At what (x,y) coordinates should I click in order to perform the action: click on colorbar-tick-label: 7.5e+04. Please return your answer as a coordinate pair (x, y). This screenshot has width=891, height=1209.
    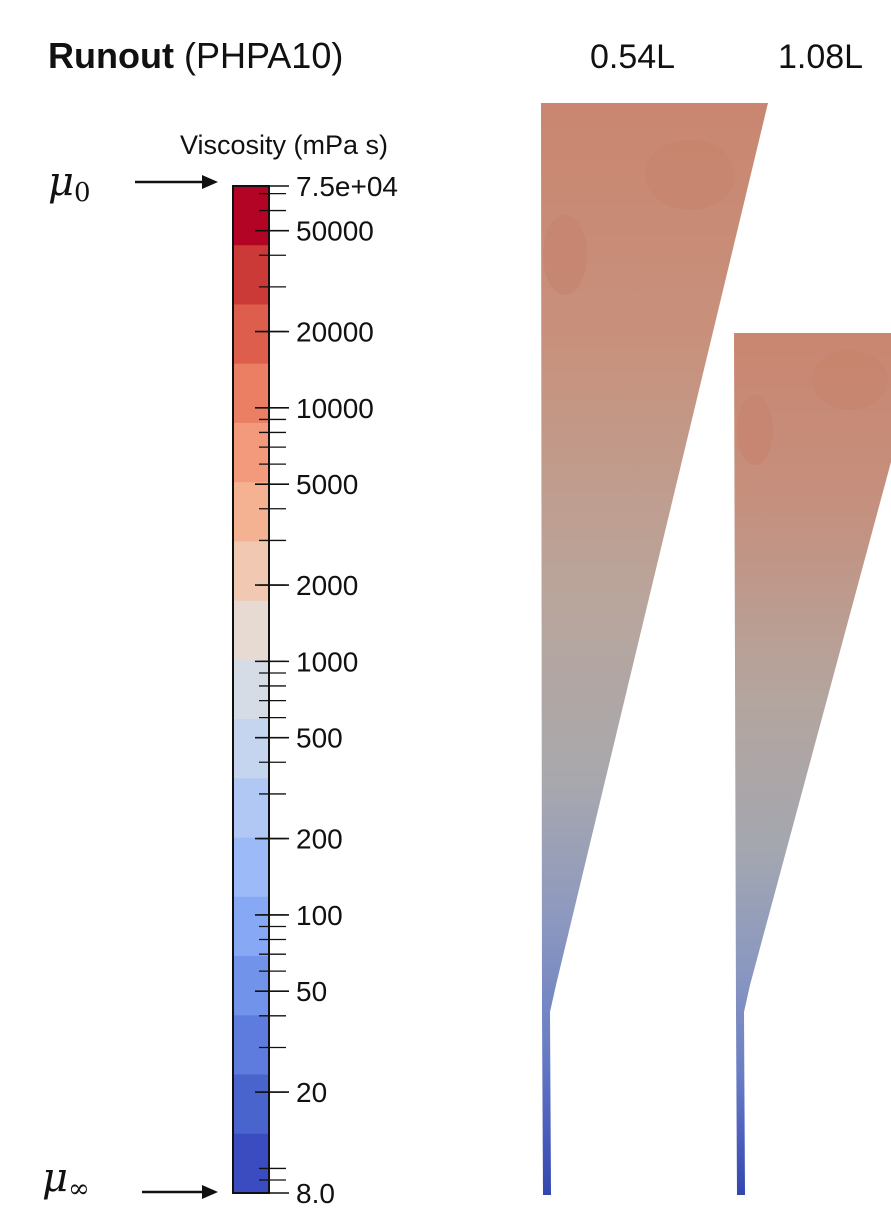
    Looking at the image, I should click on (347, 186).